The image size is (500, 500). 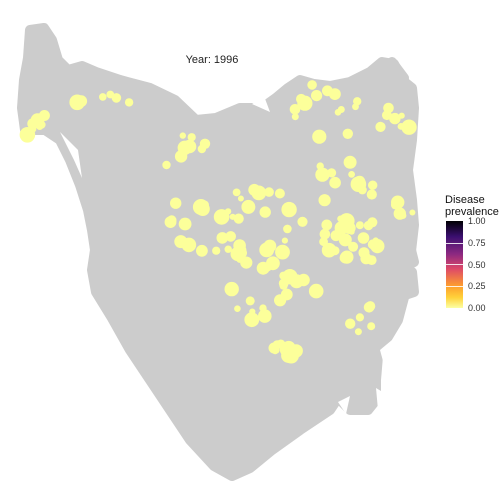 What do you see at coordinates (477, 308) in the screenshot?
I see `legend-tick-label: 0.00` at bounding box center [477, 308].